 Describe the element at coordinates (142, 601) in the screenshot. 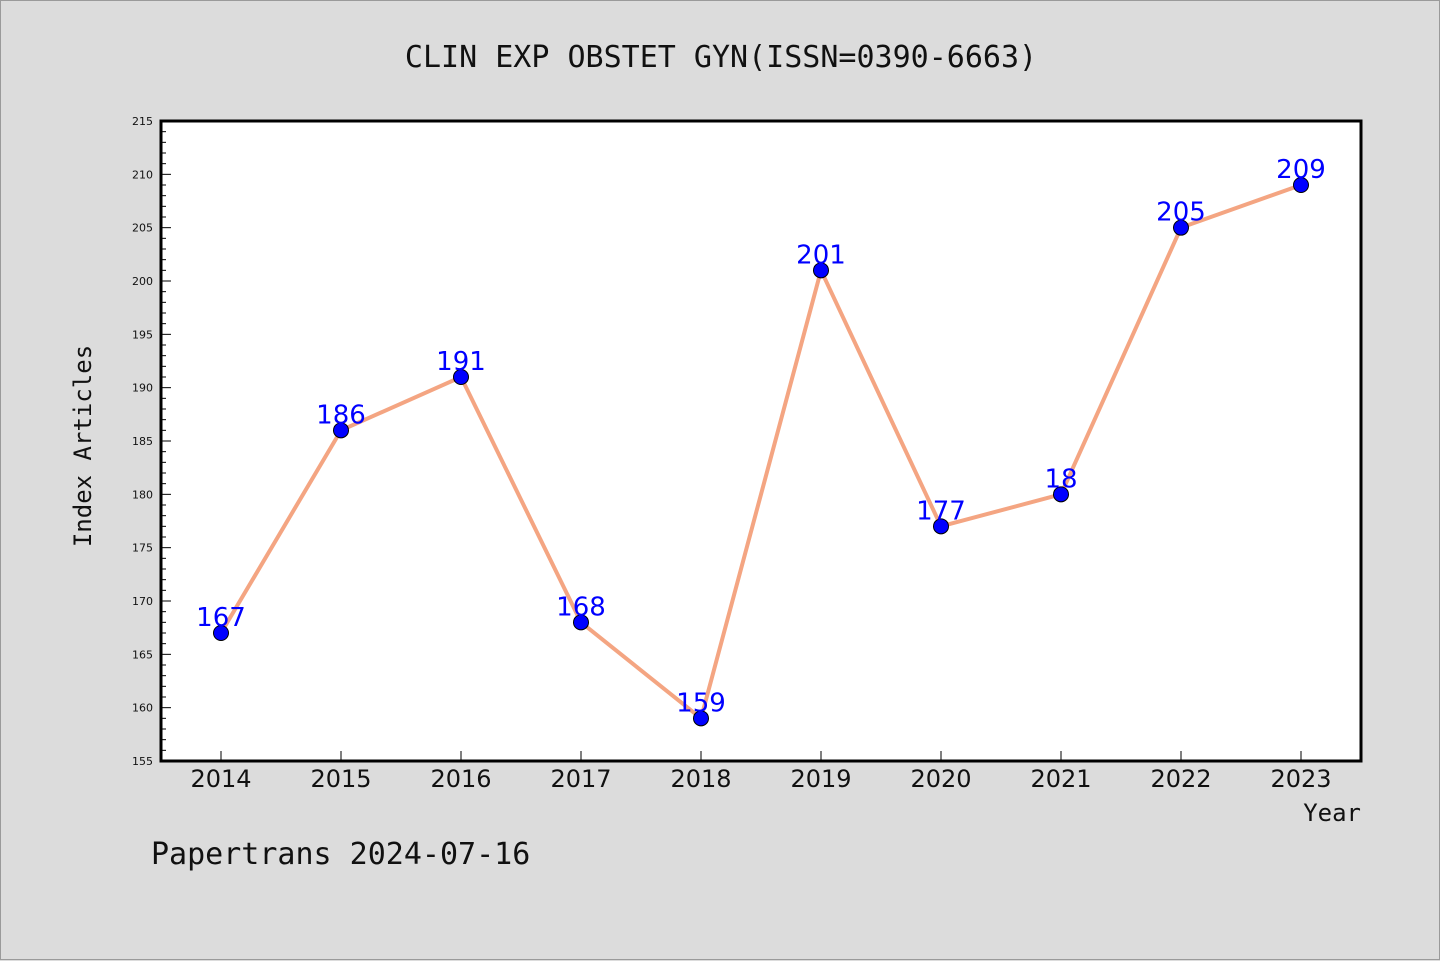

I see `y-tick-label: 170` at that location.